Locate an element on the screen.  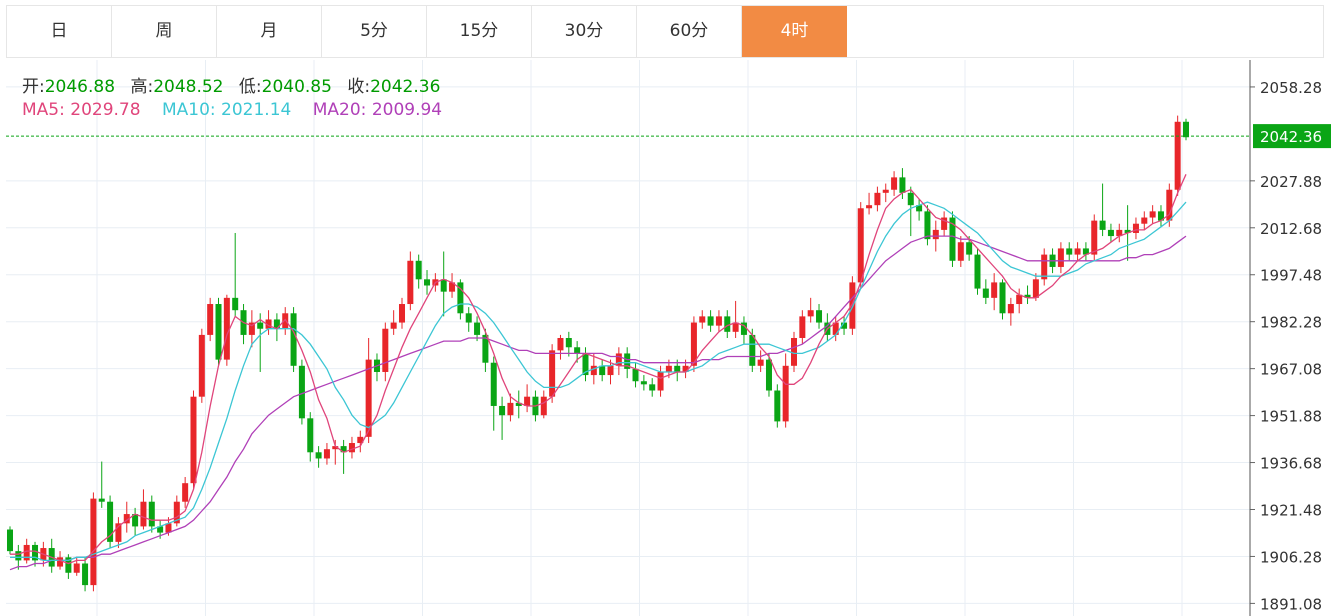
ma20-value: 2009.94 is located at coordinates (407, 110).